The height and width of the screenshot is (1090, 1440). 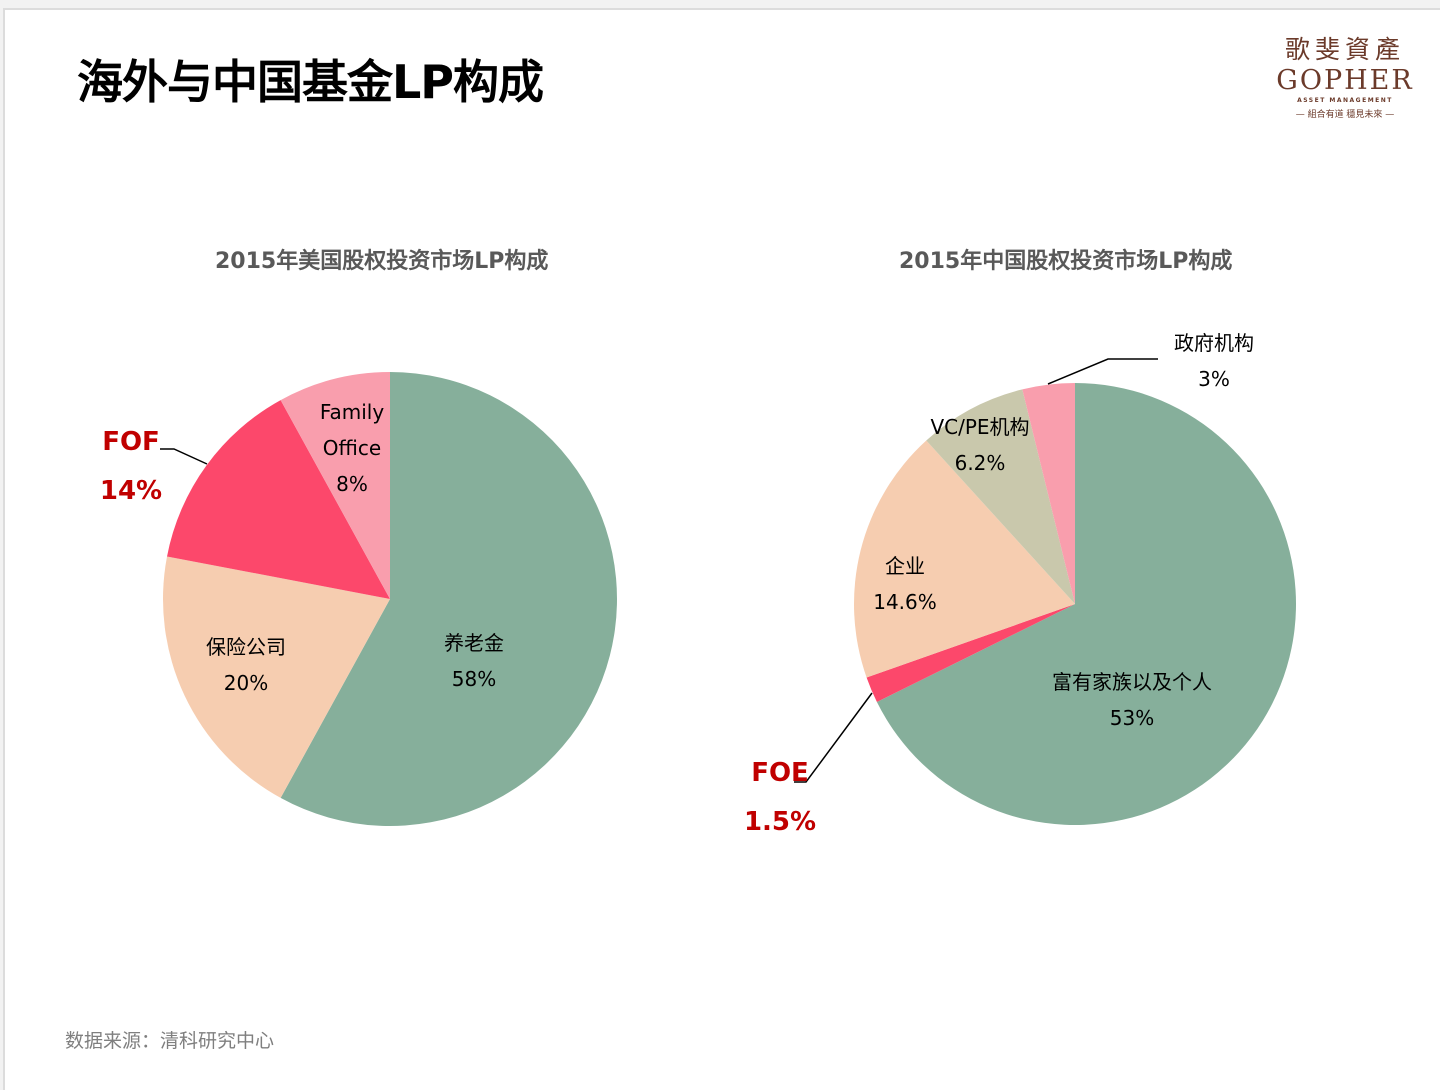 What do you see at coordinates (980, 463) in the screenshot?
I see `slice-value-label: 6.2%` at bounding box center [980, 463].